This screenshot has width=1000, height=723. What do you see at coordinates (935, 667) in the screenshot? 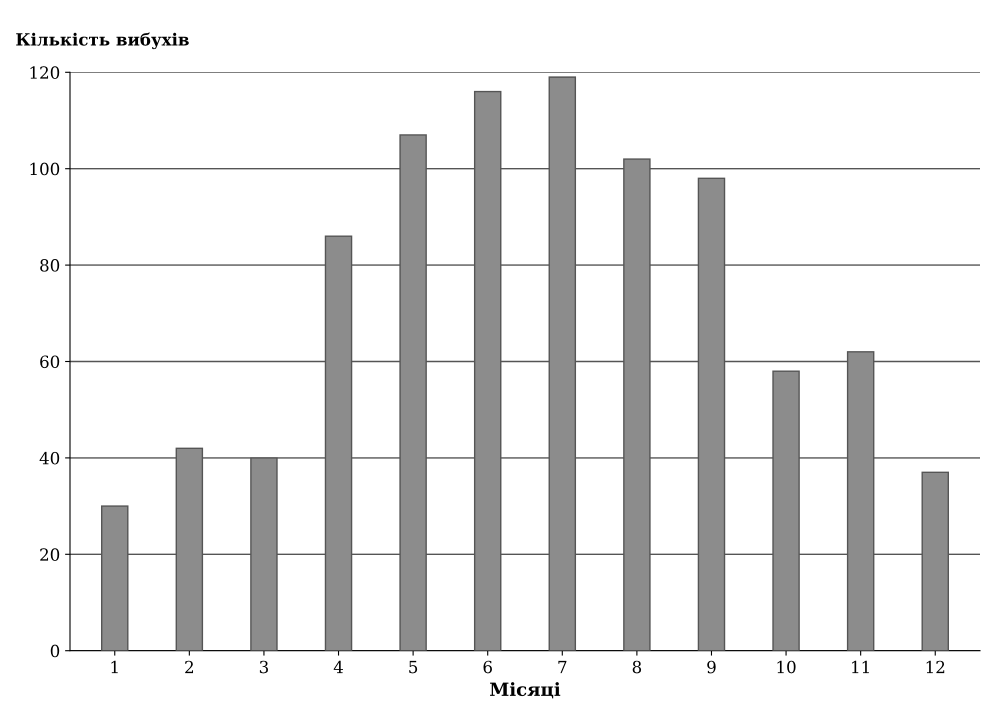
I see `x-tick-label: 12` at bounding box center [935, 667].